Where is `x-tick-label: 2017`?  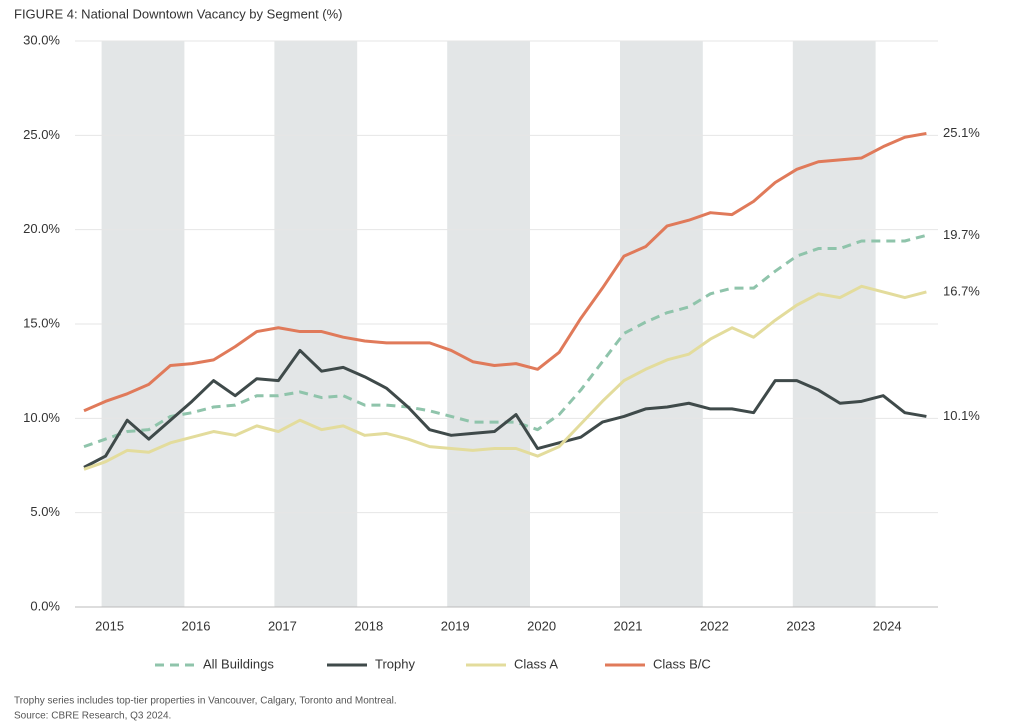
x-tick-label: 2017 is located at coordinates (282, 625).